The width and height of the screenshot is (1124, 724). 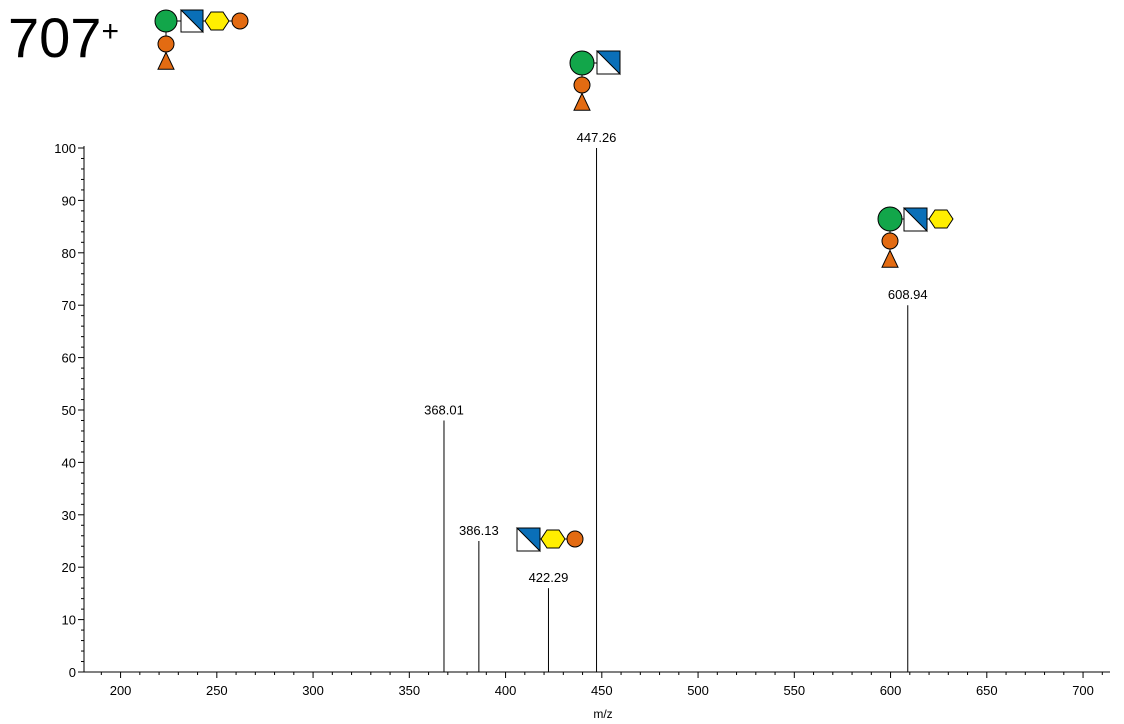 What do you see at coordinates (217, 690) in the screenshot?
I see `x-tick-label: 250` at bounding box center [217, 690].